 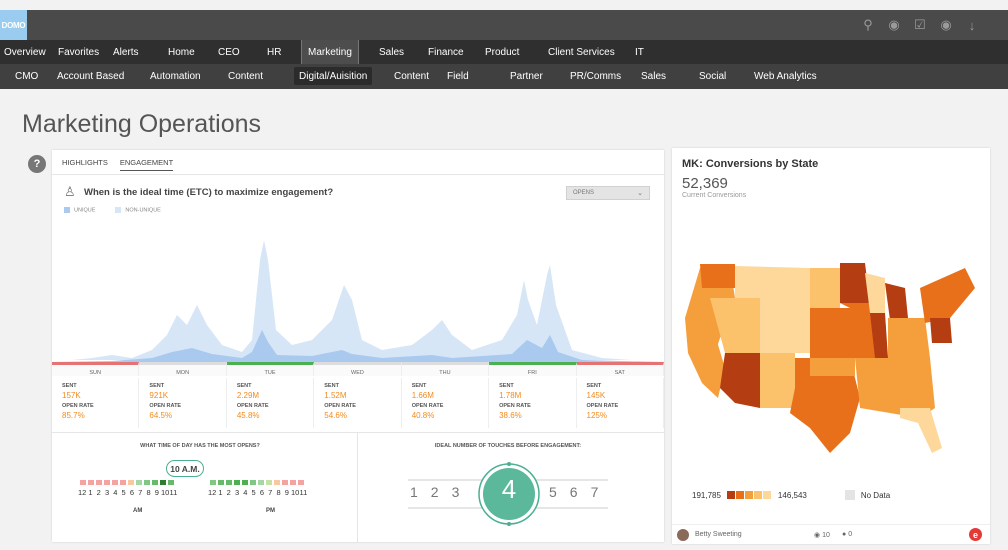 I want to click on hour-label: 11, so click(x=173, y=492).